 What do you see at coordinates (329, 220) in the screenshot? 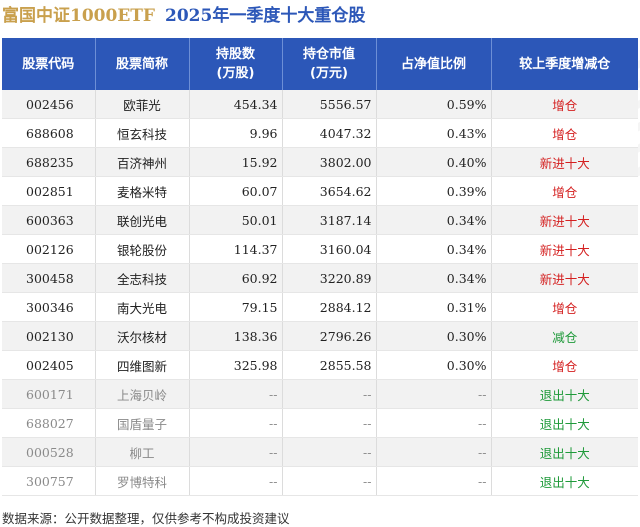
I see `market-value-cell: 3187.14` at bounding box center [329, 220].